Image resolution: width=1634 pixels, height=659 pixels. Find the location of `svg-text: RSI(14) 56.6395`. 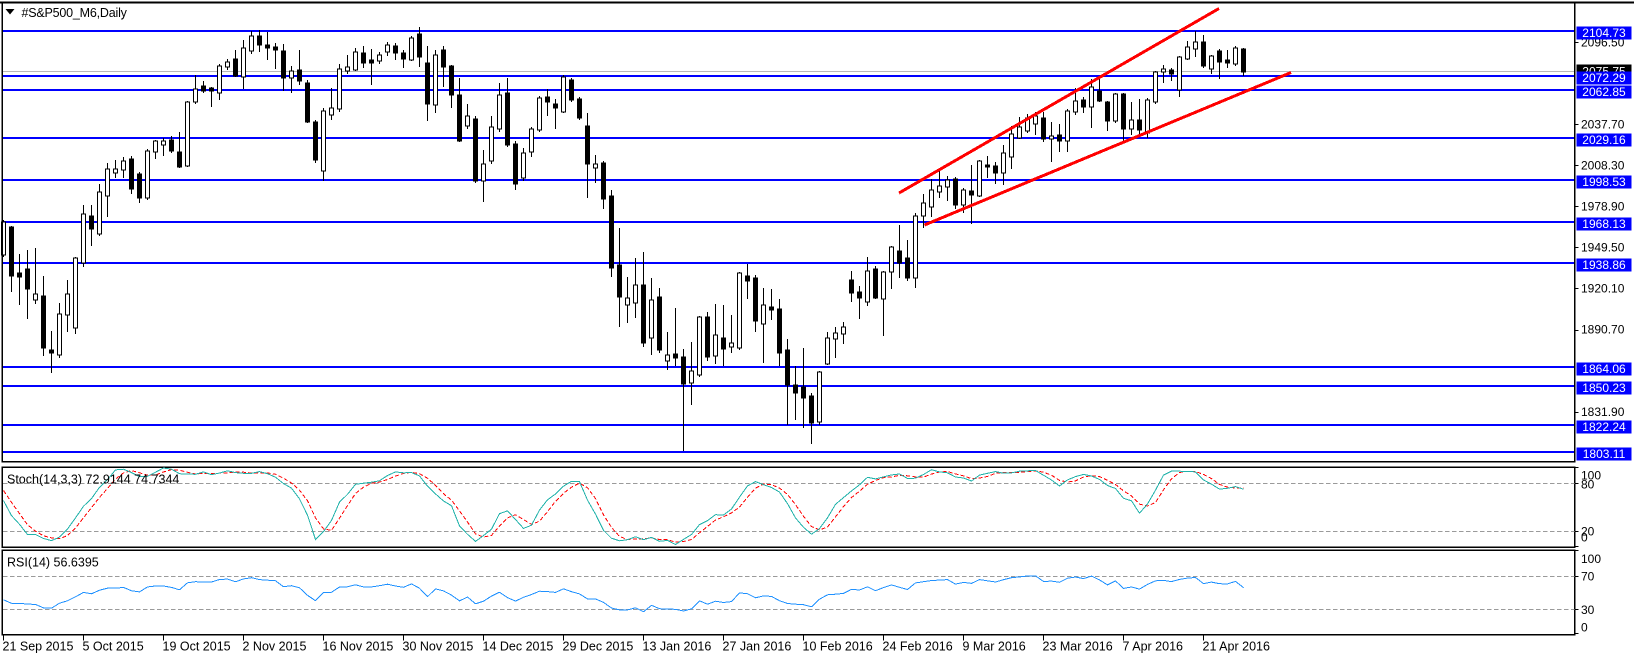

svg-text: RSI(14) 56.6395 is located at coordinates (53, 563).